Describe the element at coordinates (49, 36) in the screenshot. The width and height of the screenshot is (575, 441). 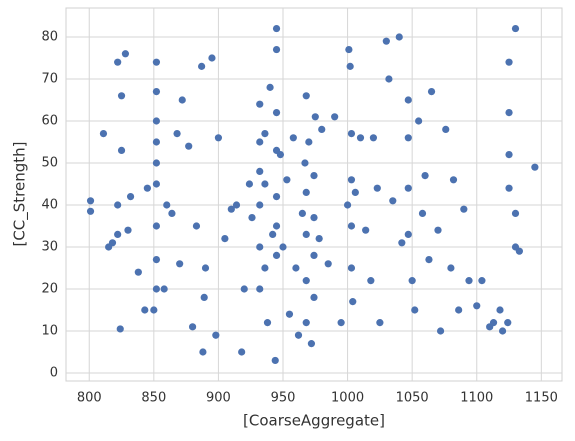
I see `y-tick-label: 80` at that location.